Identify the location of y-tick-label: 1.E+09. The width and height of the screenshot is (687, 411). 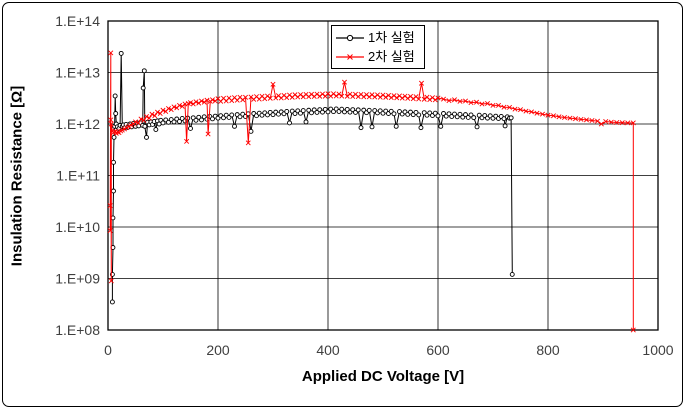
(77, 279).